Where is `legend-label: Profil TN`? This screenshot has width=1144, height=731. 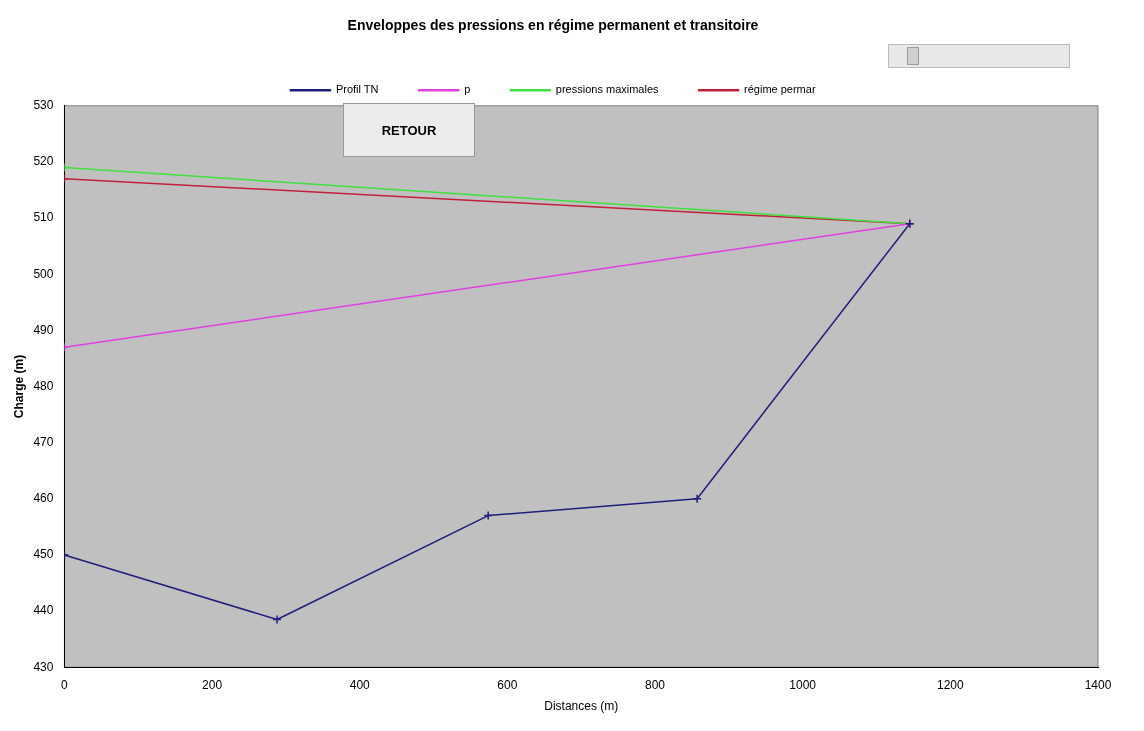 legend-label: Profil TN is located at coordinates (357, 89).